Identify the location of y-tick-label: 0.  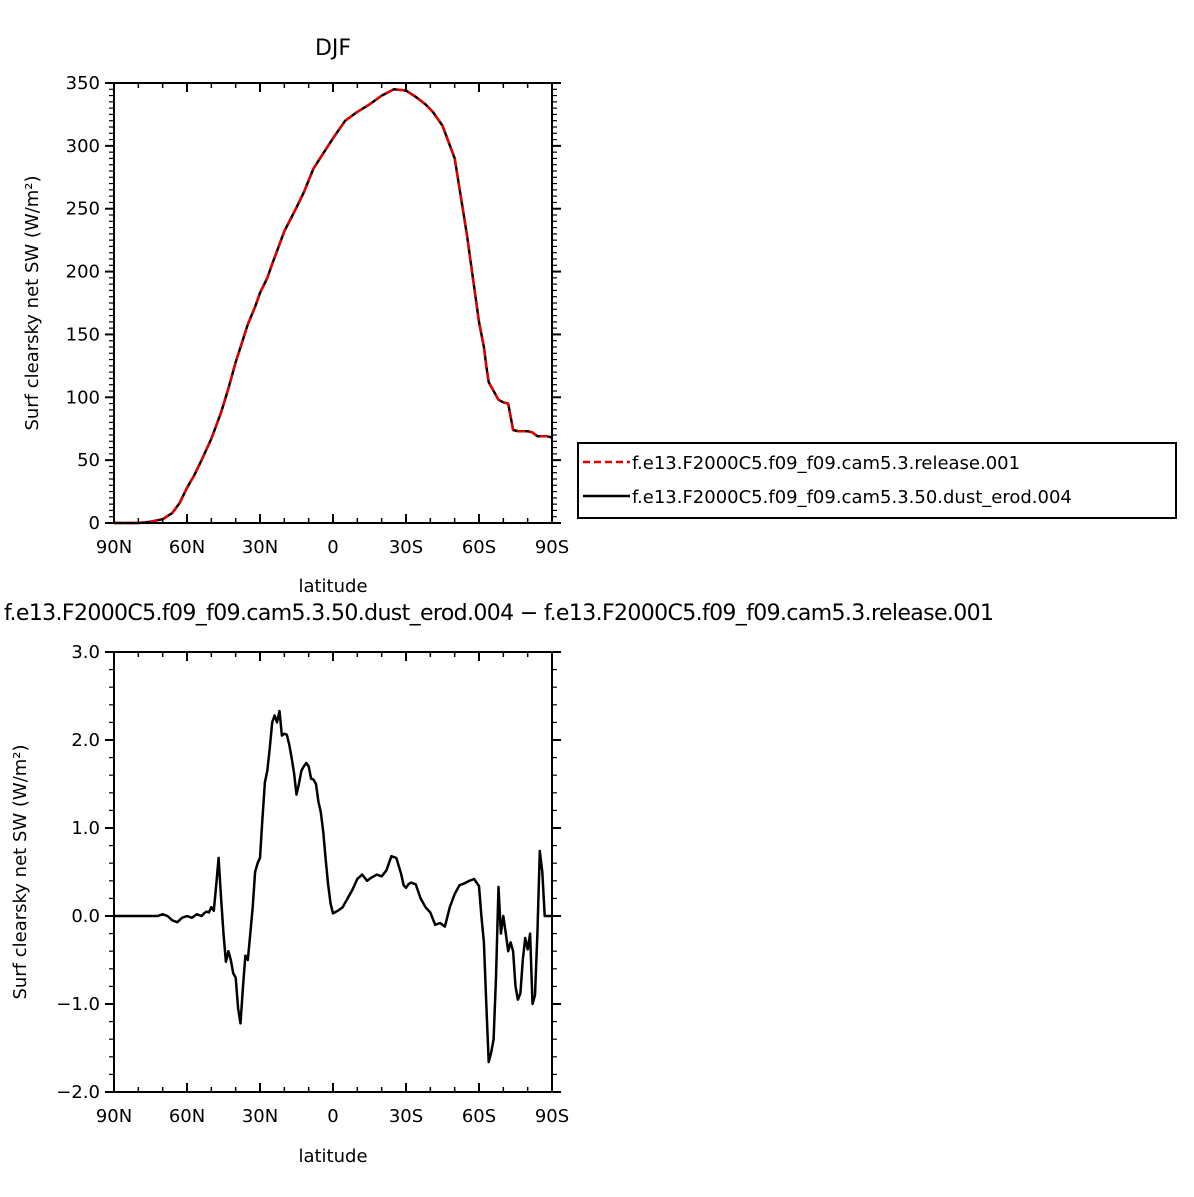
(94, 523).